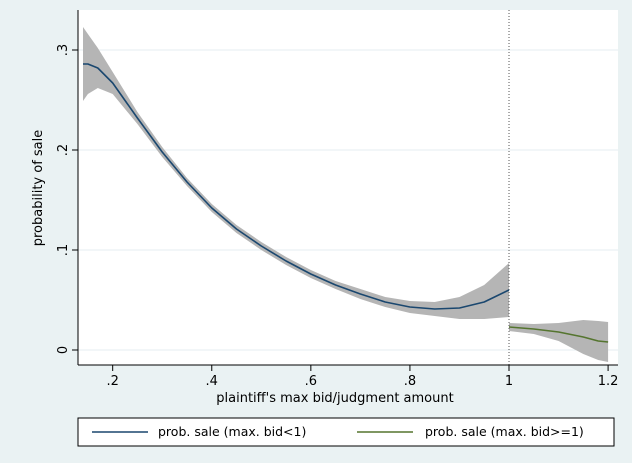 This screenshot has width=632, height=468. Describe the element at coordinates (410, 381) in the screenshot. I see `x-tick-label: .8` at that location.